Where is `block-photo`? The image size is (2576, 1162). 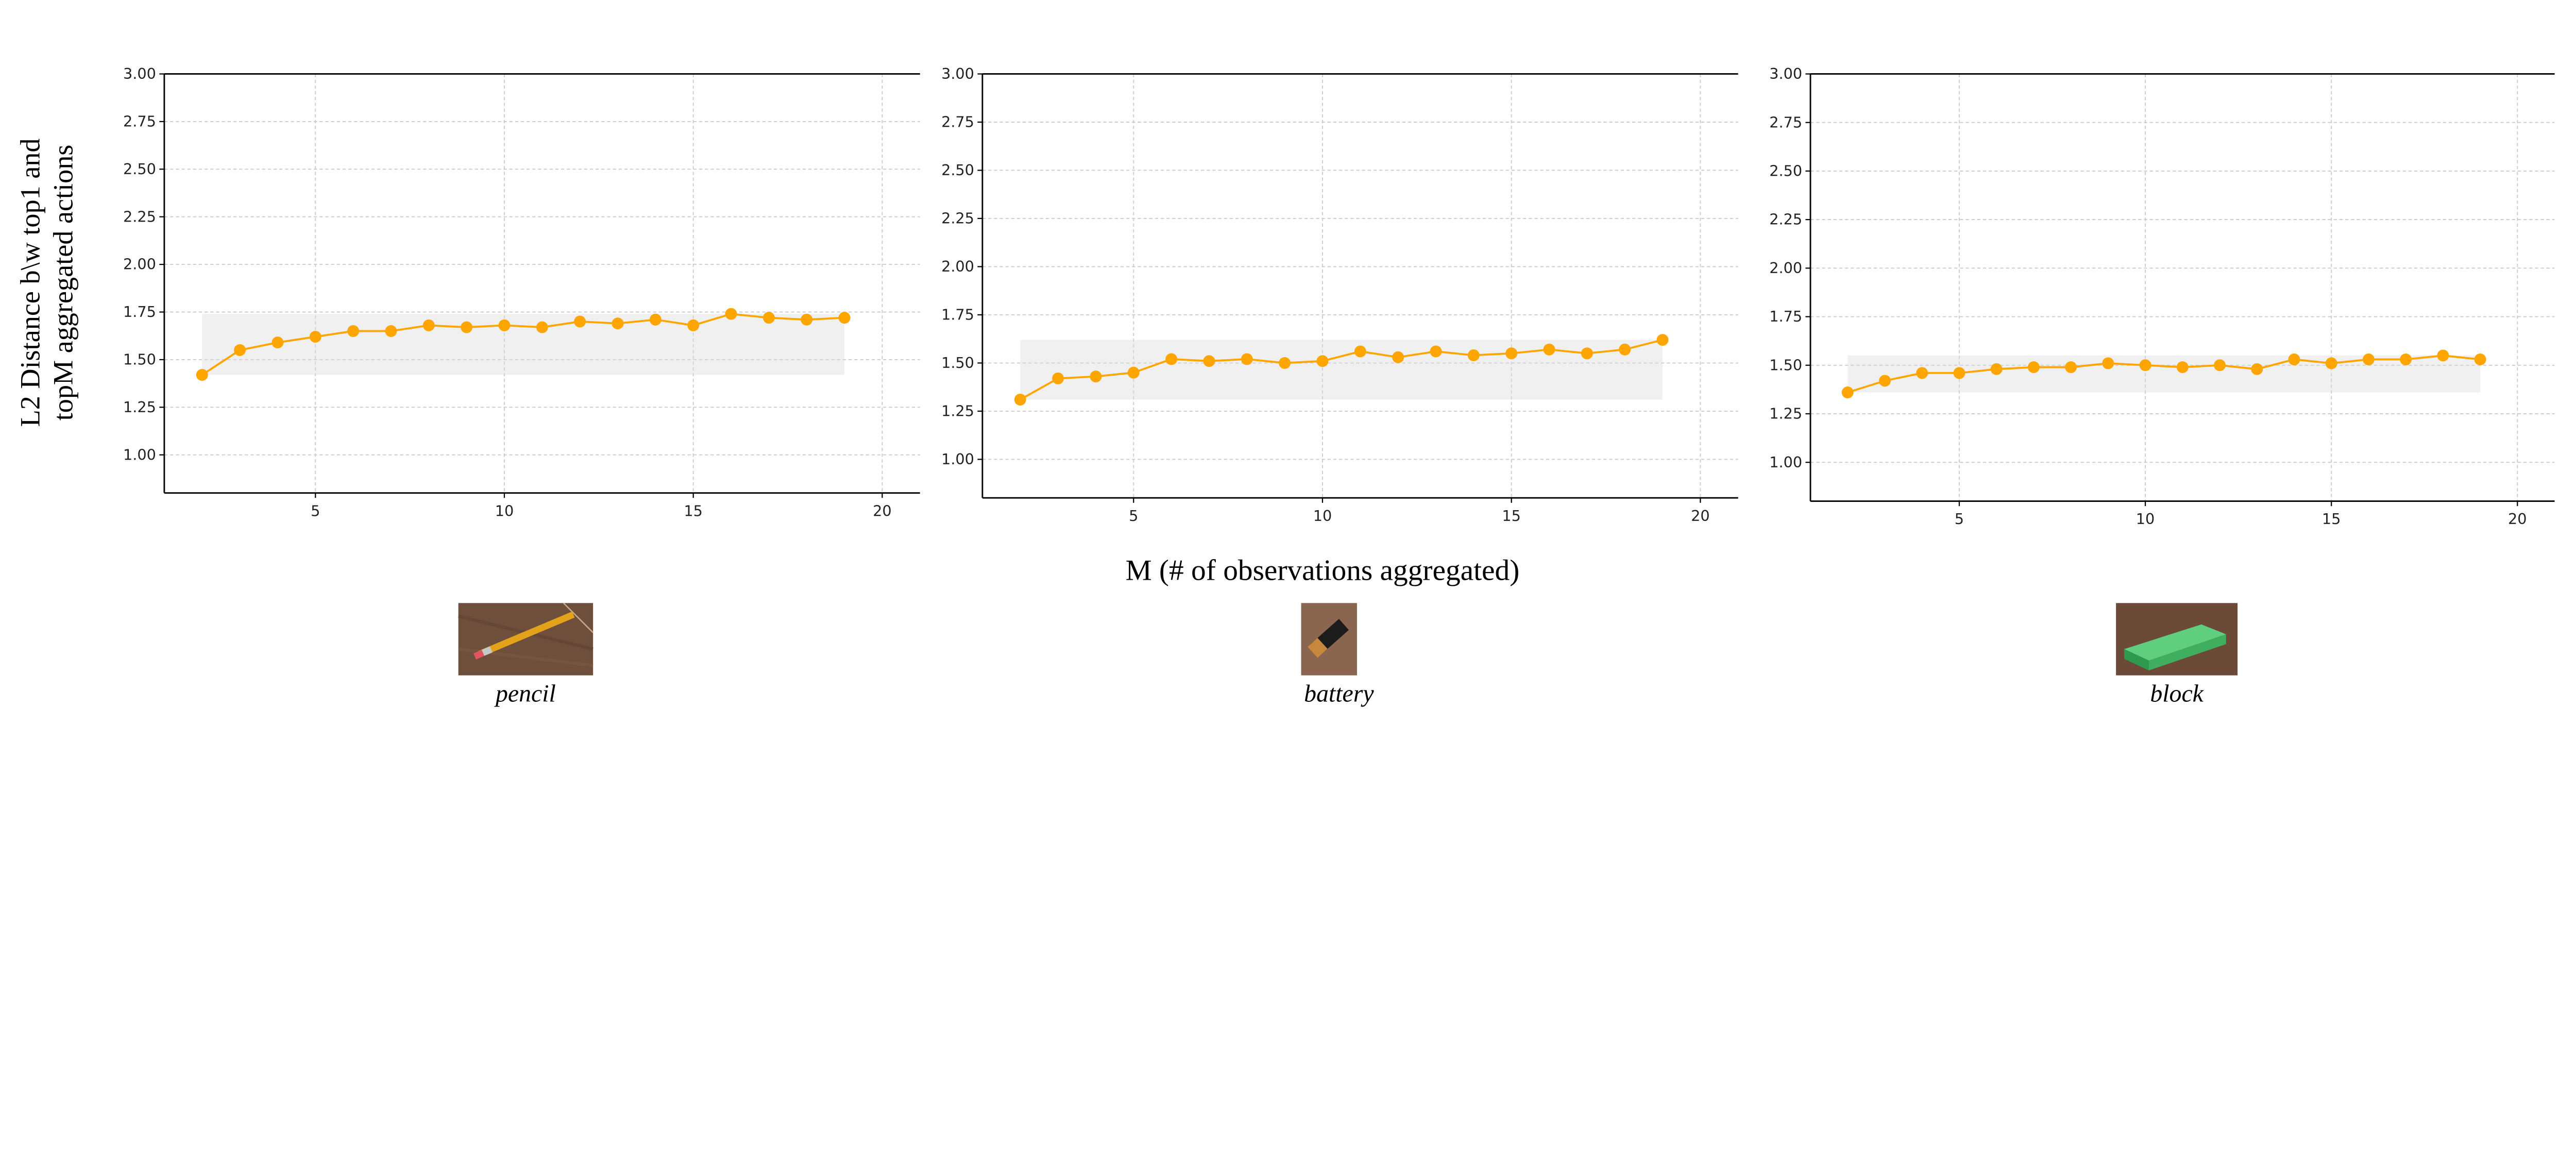 block-photo is located at coordinates (2177, 639).